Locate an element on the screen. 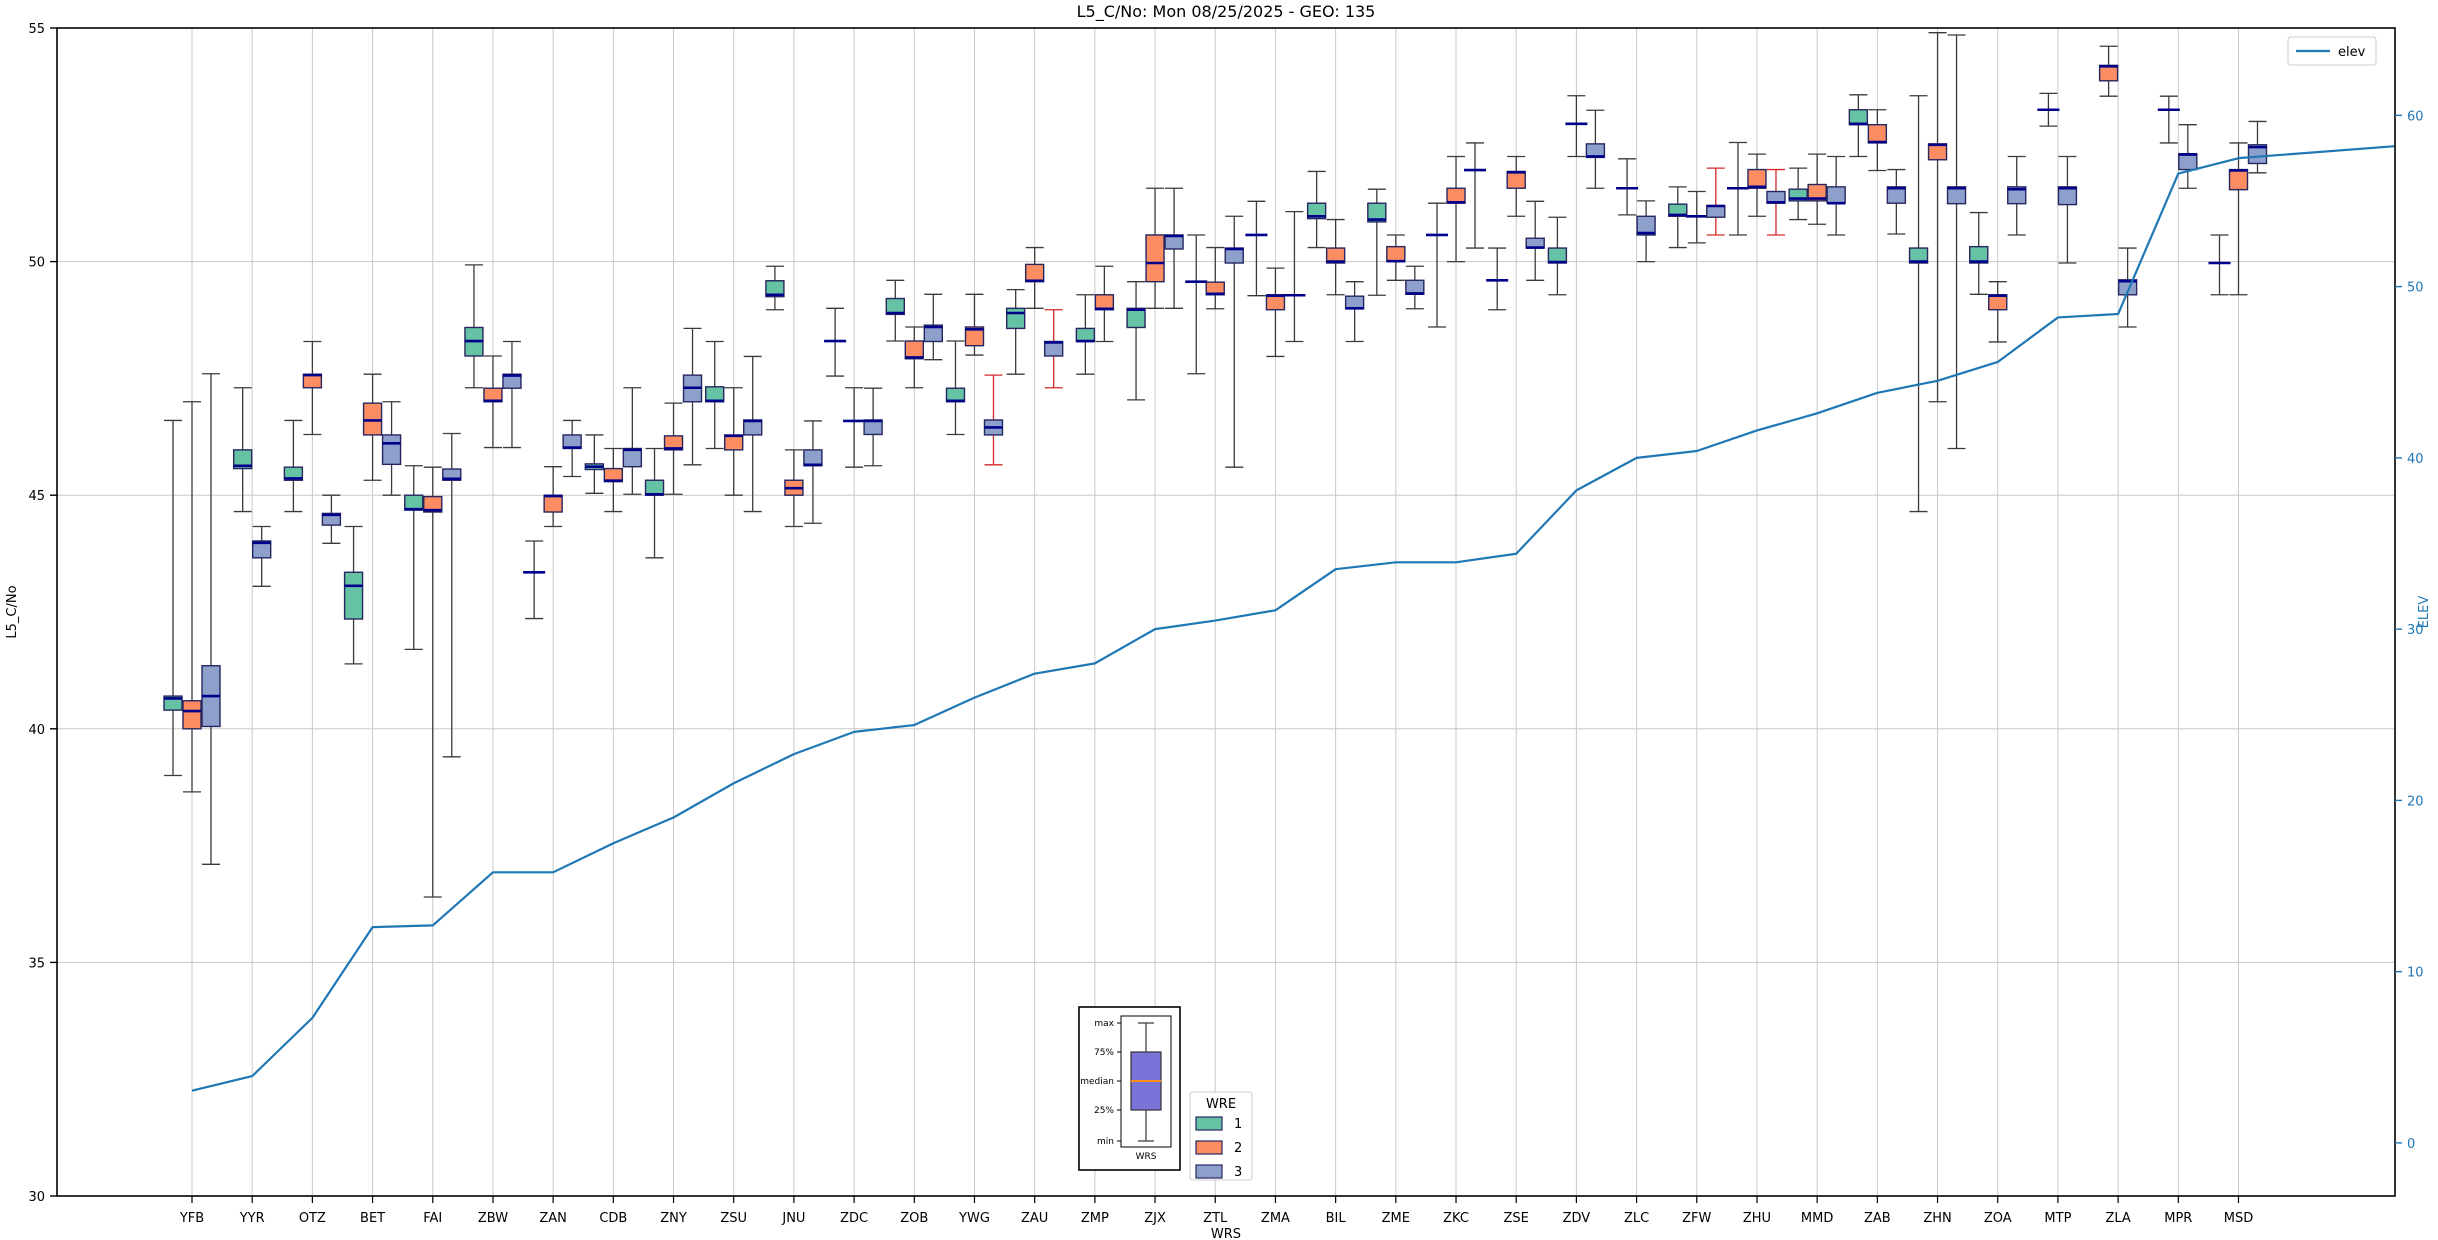 Image resolution: width=2438 pixels, height=1240 pixels. x-tick-label-MSD: MSD is located at coordinates (2238, 1218).